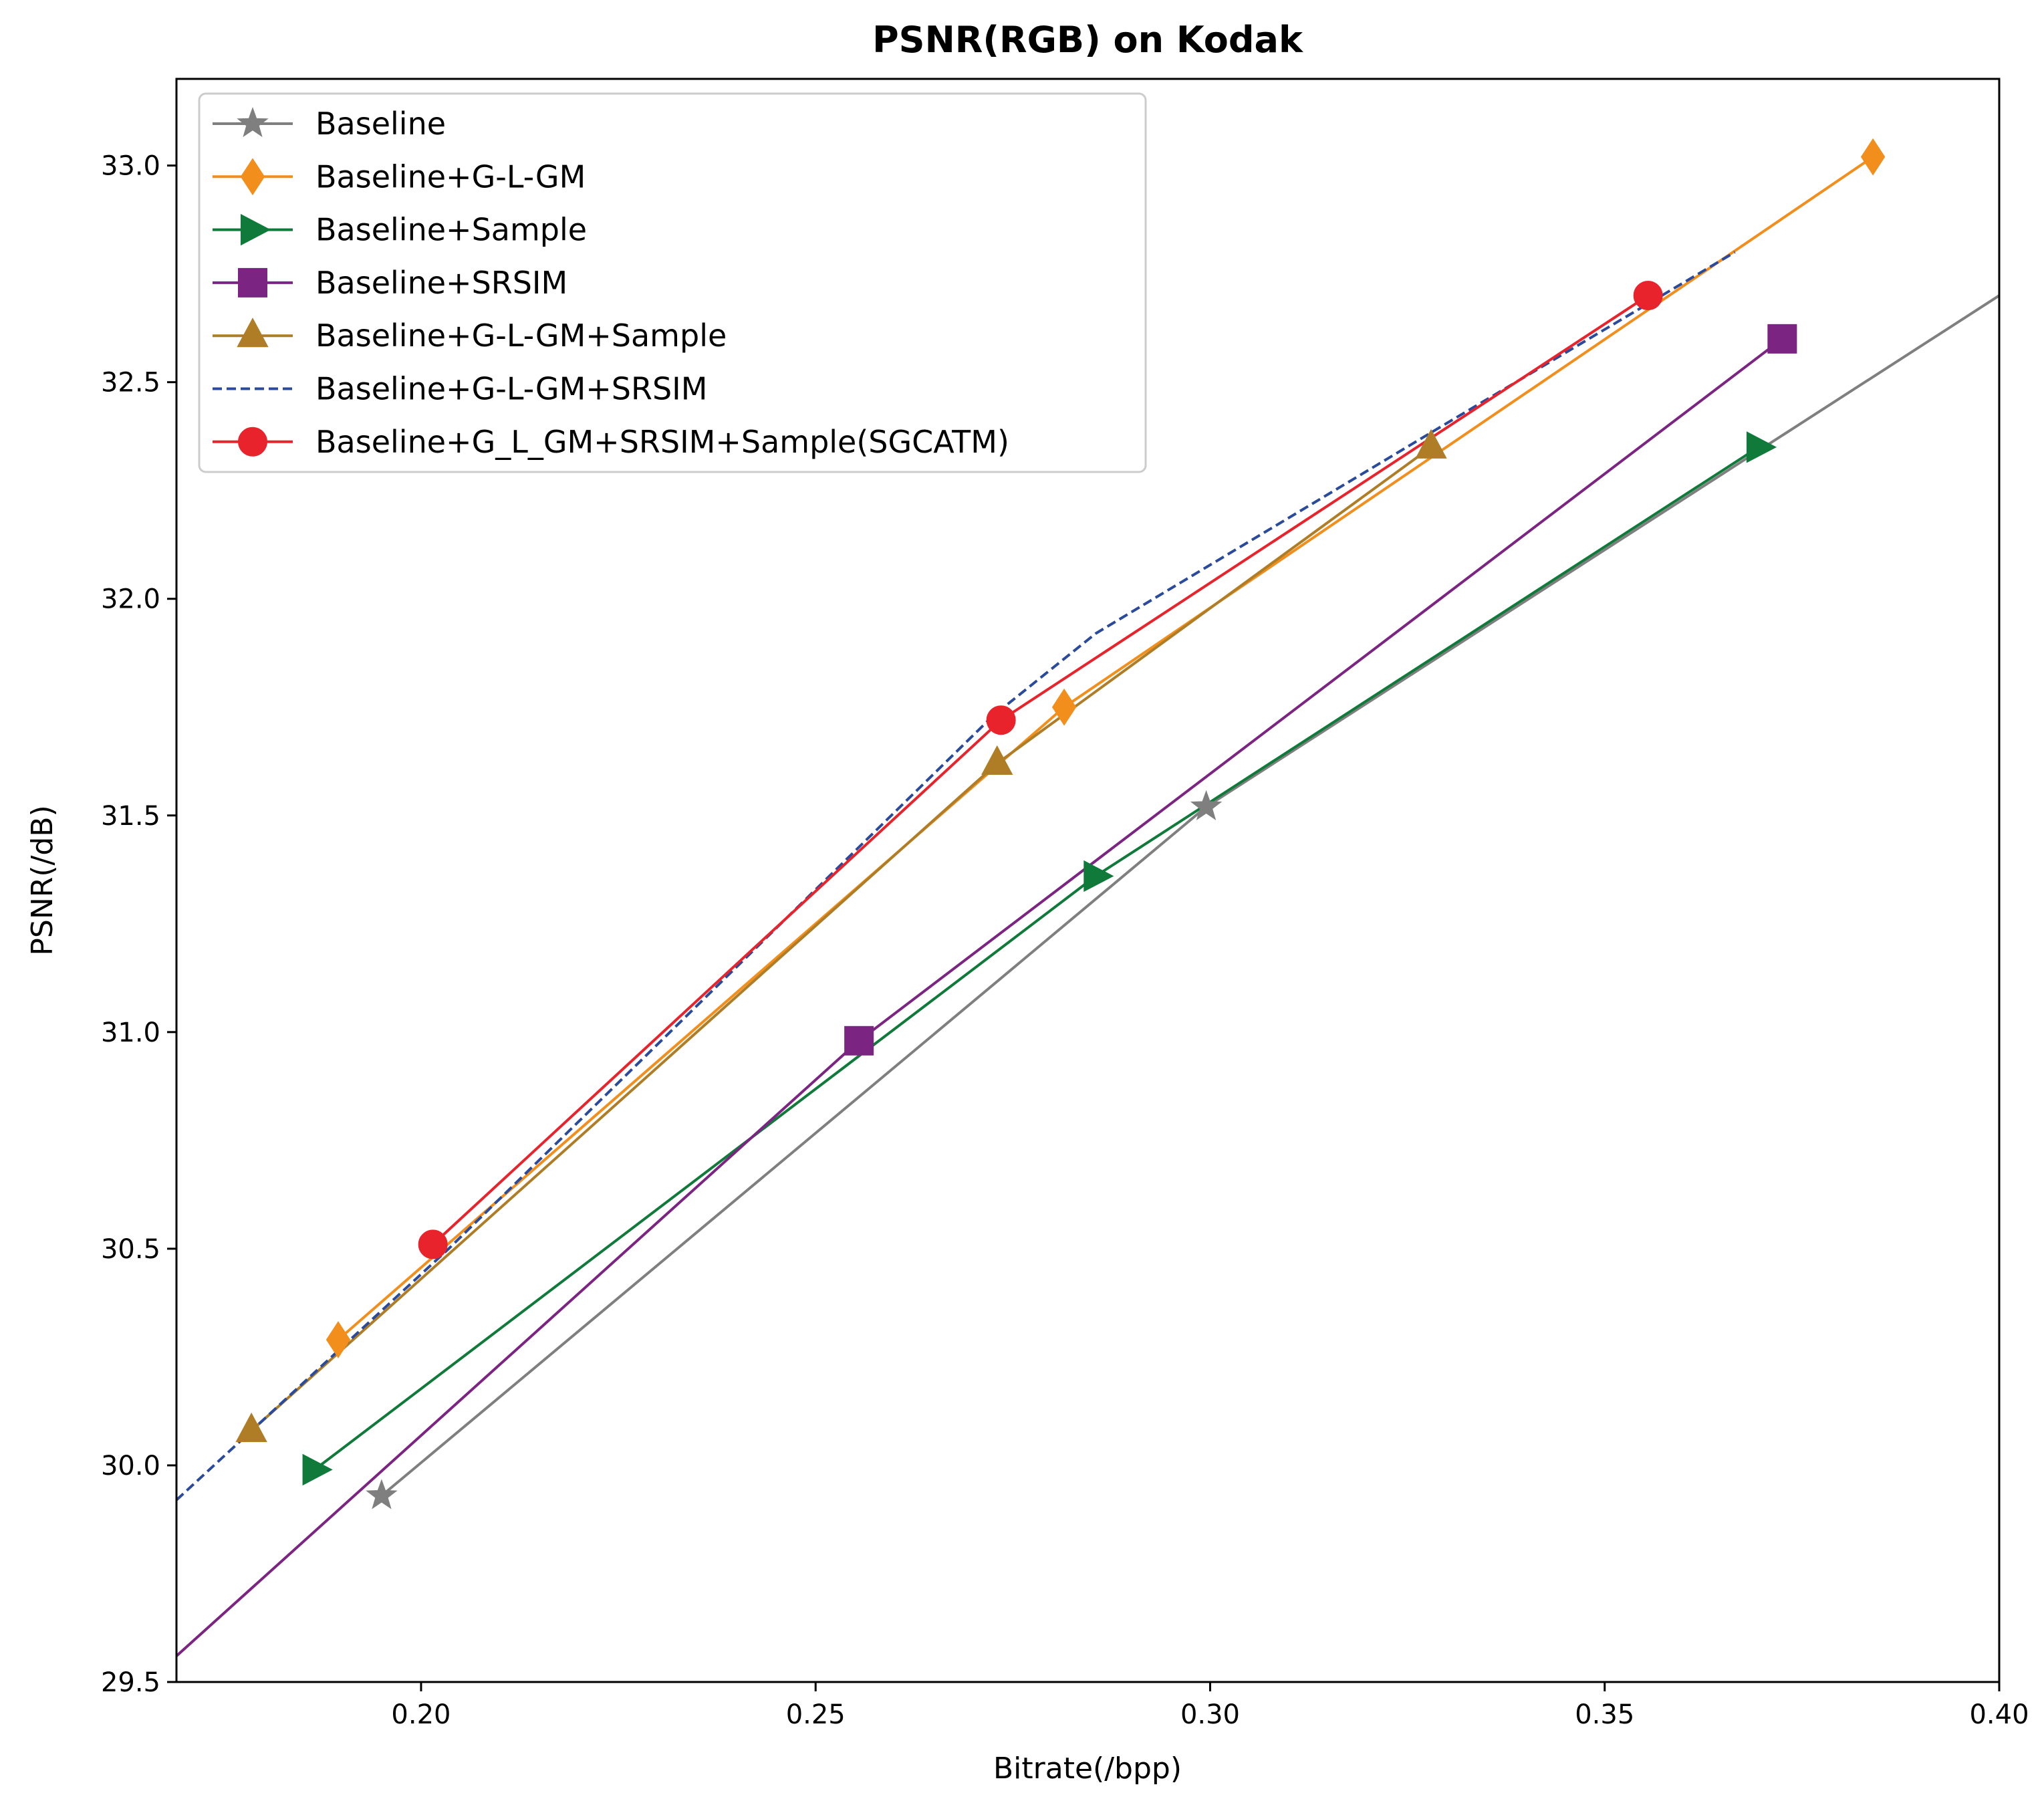 This screenshot has width=2044, height=1803. What do you see at coordinates (252, 282) in the screenshot?
I see `legend-marker-baseline-srsim` at bounding box center [252, 282].